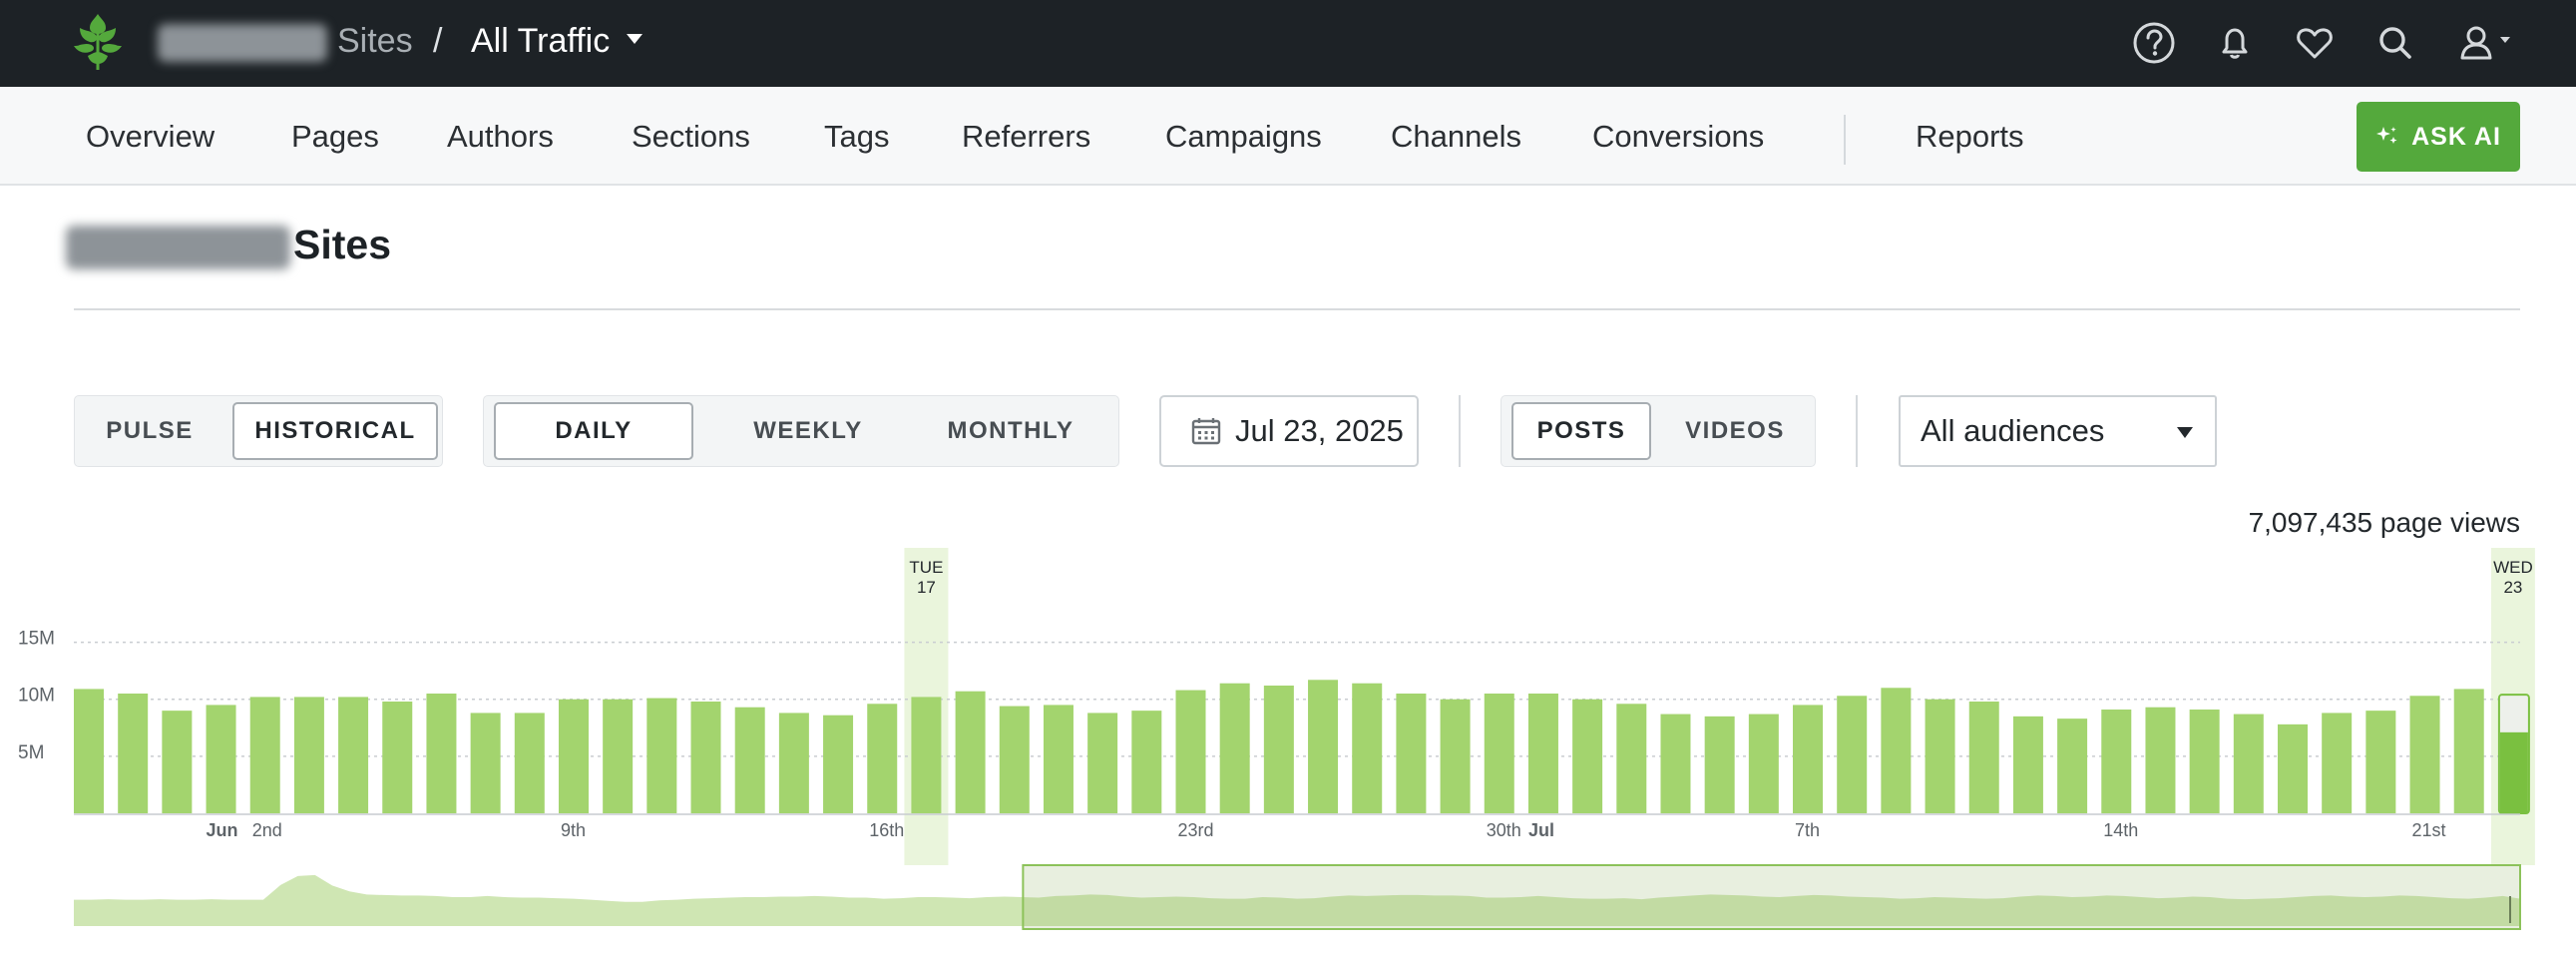 The height and width of the screenshot is (958, 2576). What do you see at coordinates (31, 752) in the screenshot?
I see `y-tick-label: 5M` at bounding box center [31, 752].